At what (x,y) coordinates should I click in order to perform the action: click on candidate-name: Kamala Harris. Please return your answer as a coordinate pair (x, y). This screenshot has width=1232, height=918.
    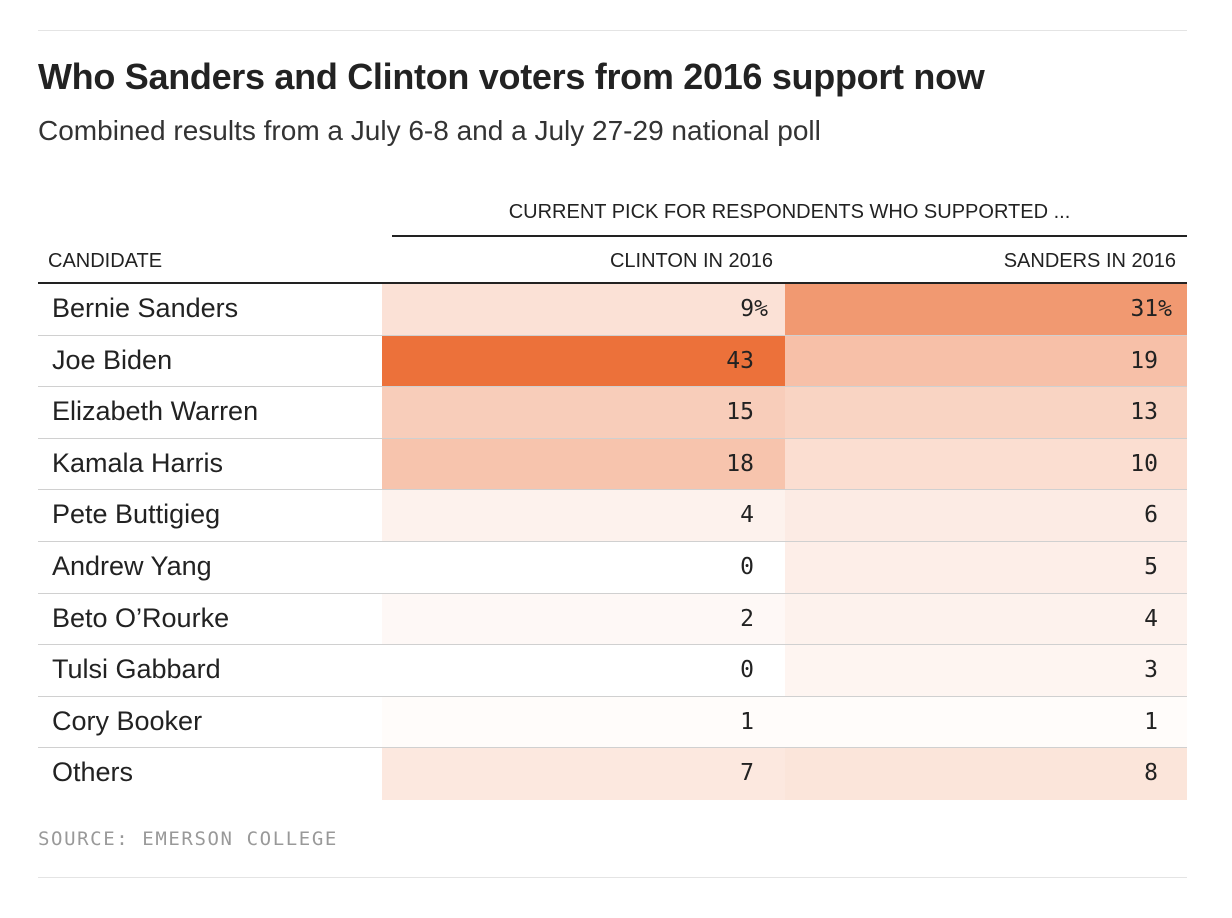
    Looking at the image, I should click on (138, 462).